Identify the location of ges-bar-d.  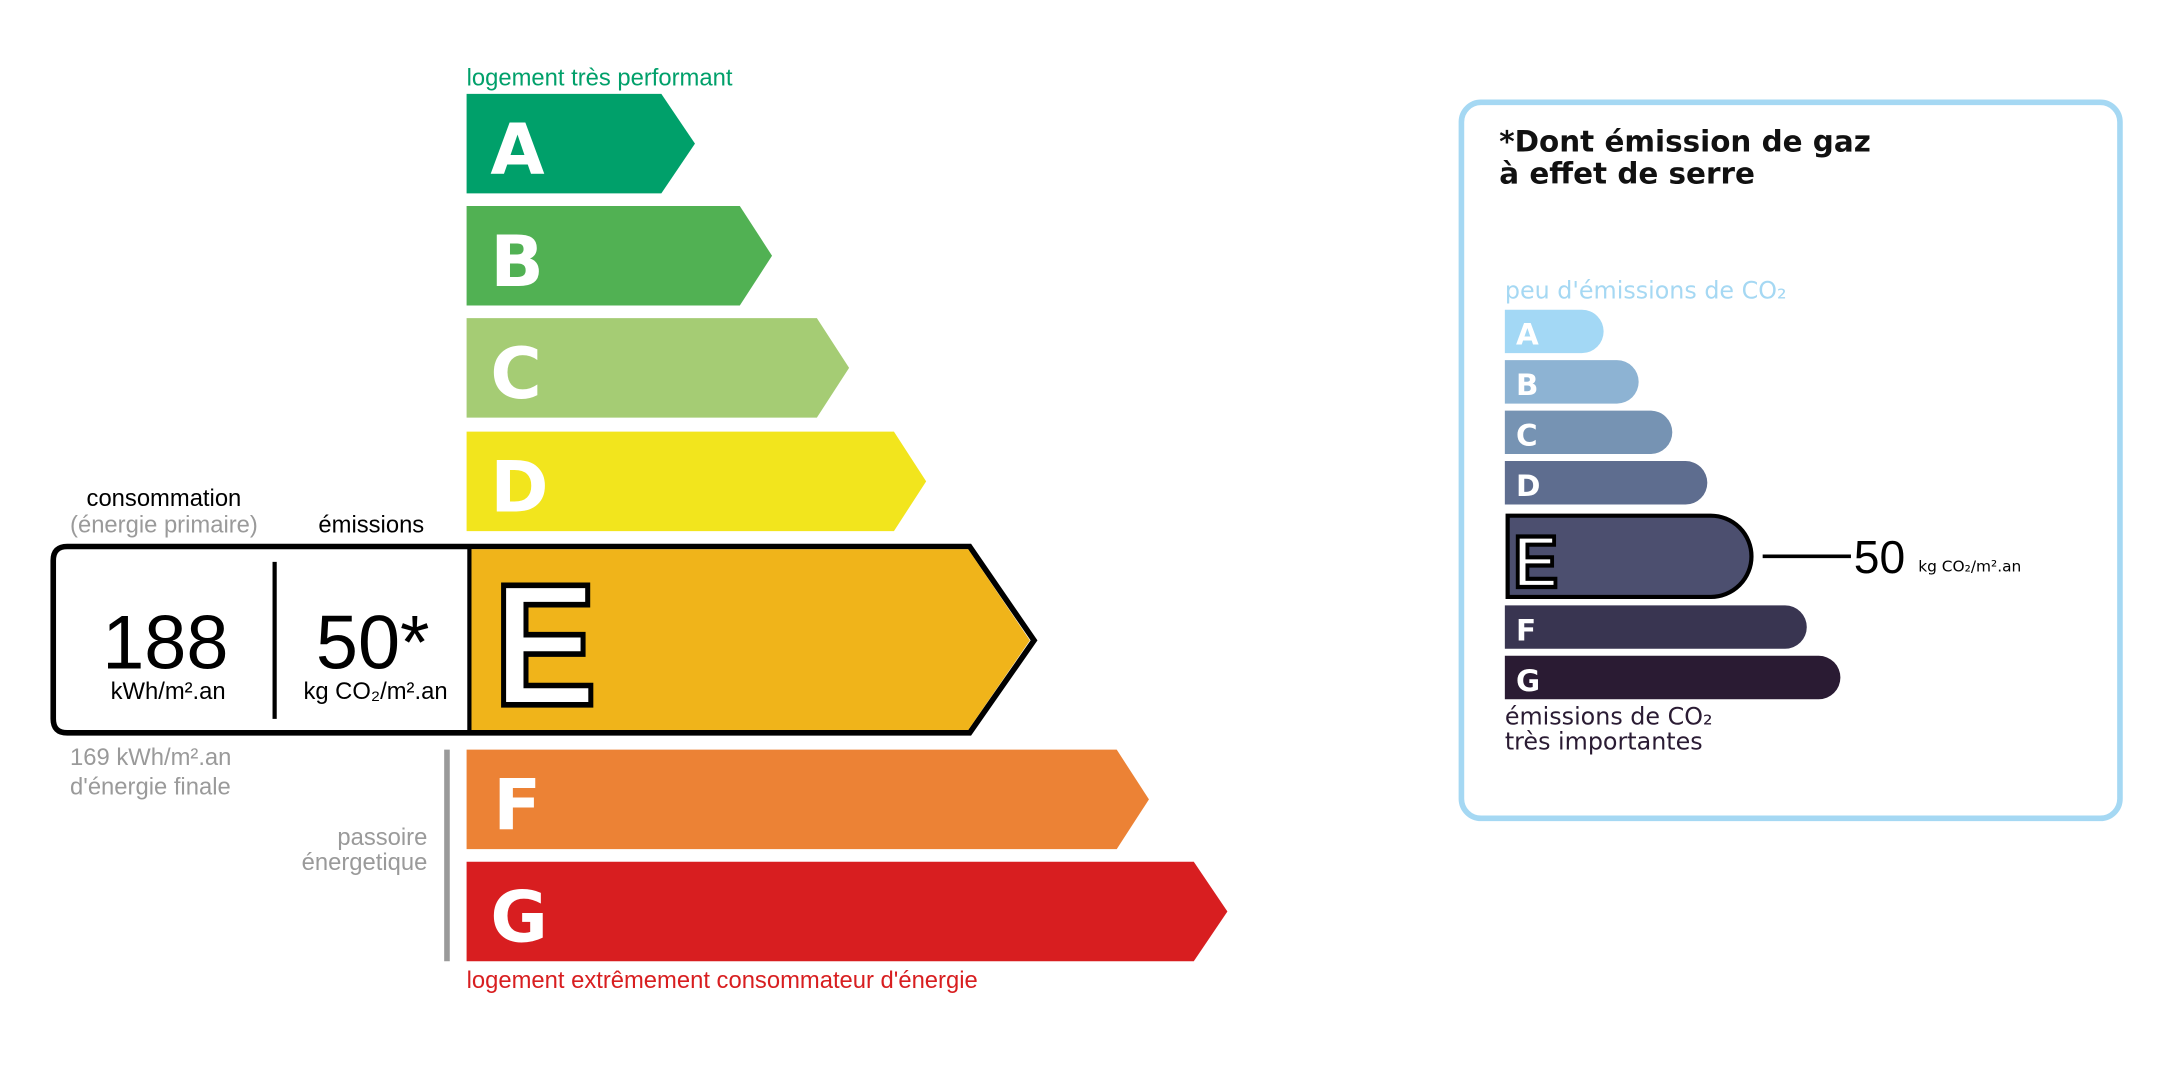
(1606, 483).